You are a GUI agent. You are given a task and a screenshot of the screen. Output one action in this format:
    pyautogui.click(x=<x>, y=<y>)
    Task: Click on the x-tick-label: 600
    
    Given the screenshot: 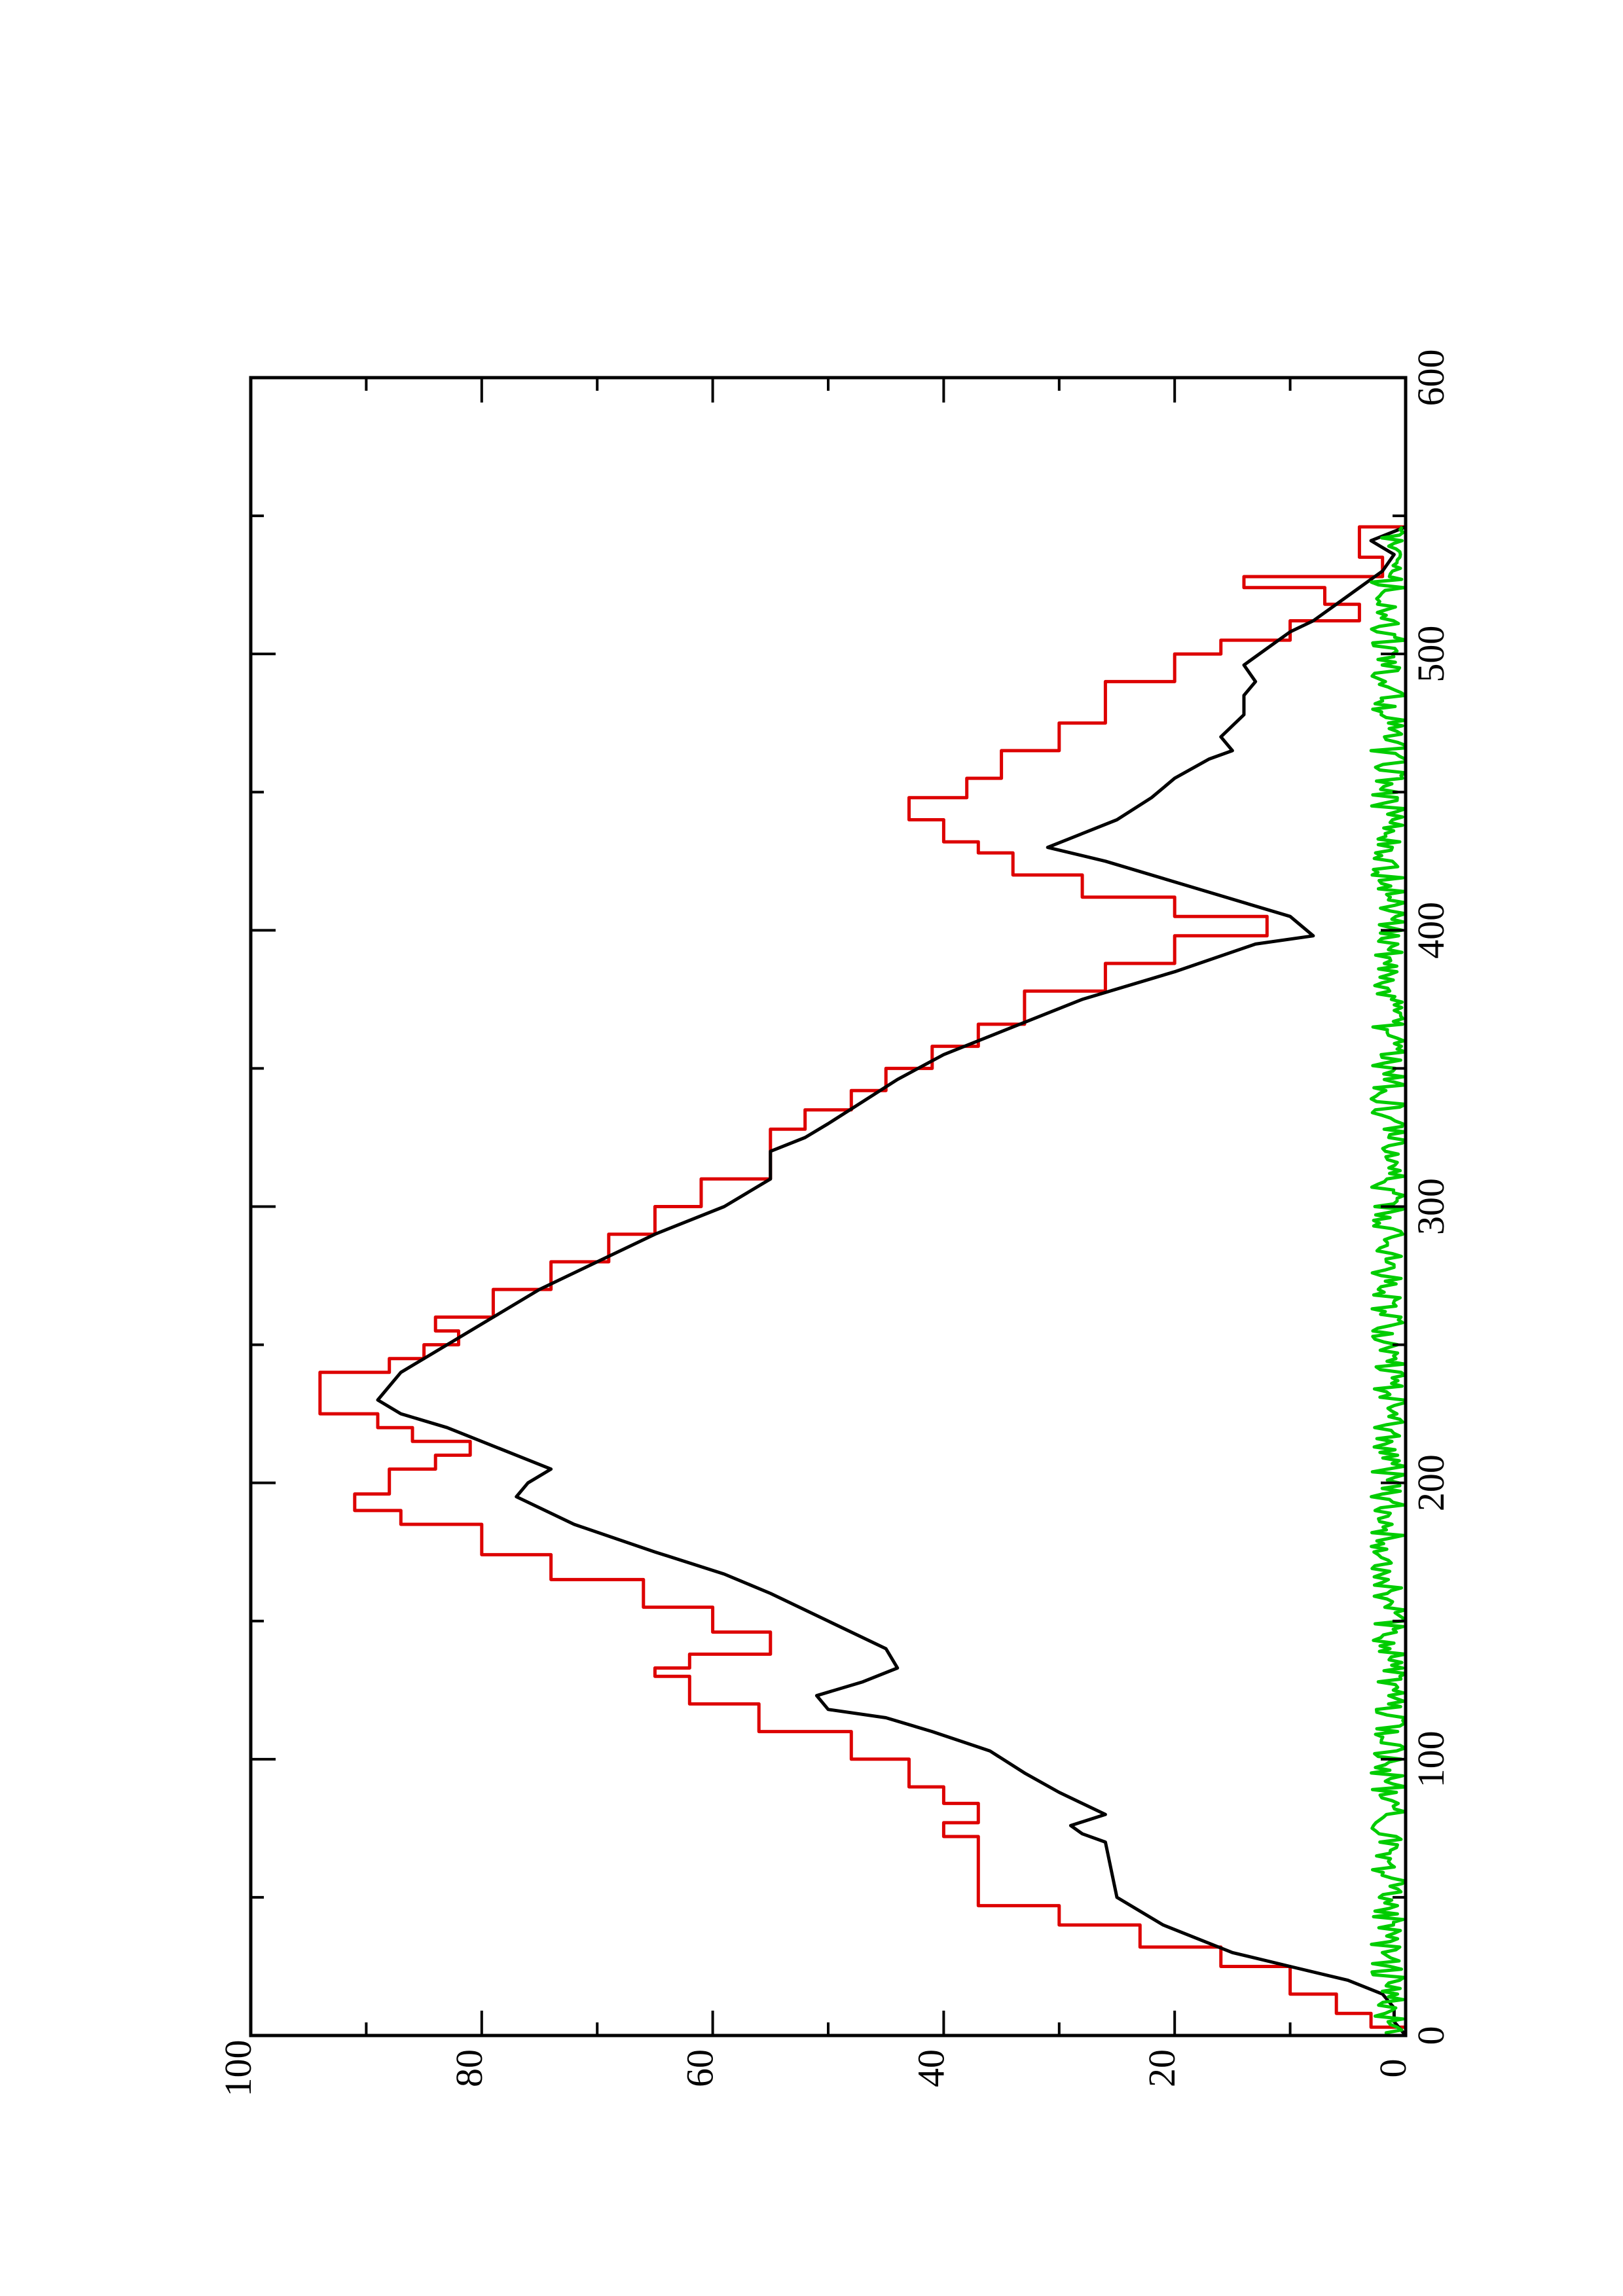 What is the action you would take?
    pyautogui.click(x=1431, y=378)
    